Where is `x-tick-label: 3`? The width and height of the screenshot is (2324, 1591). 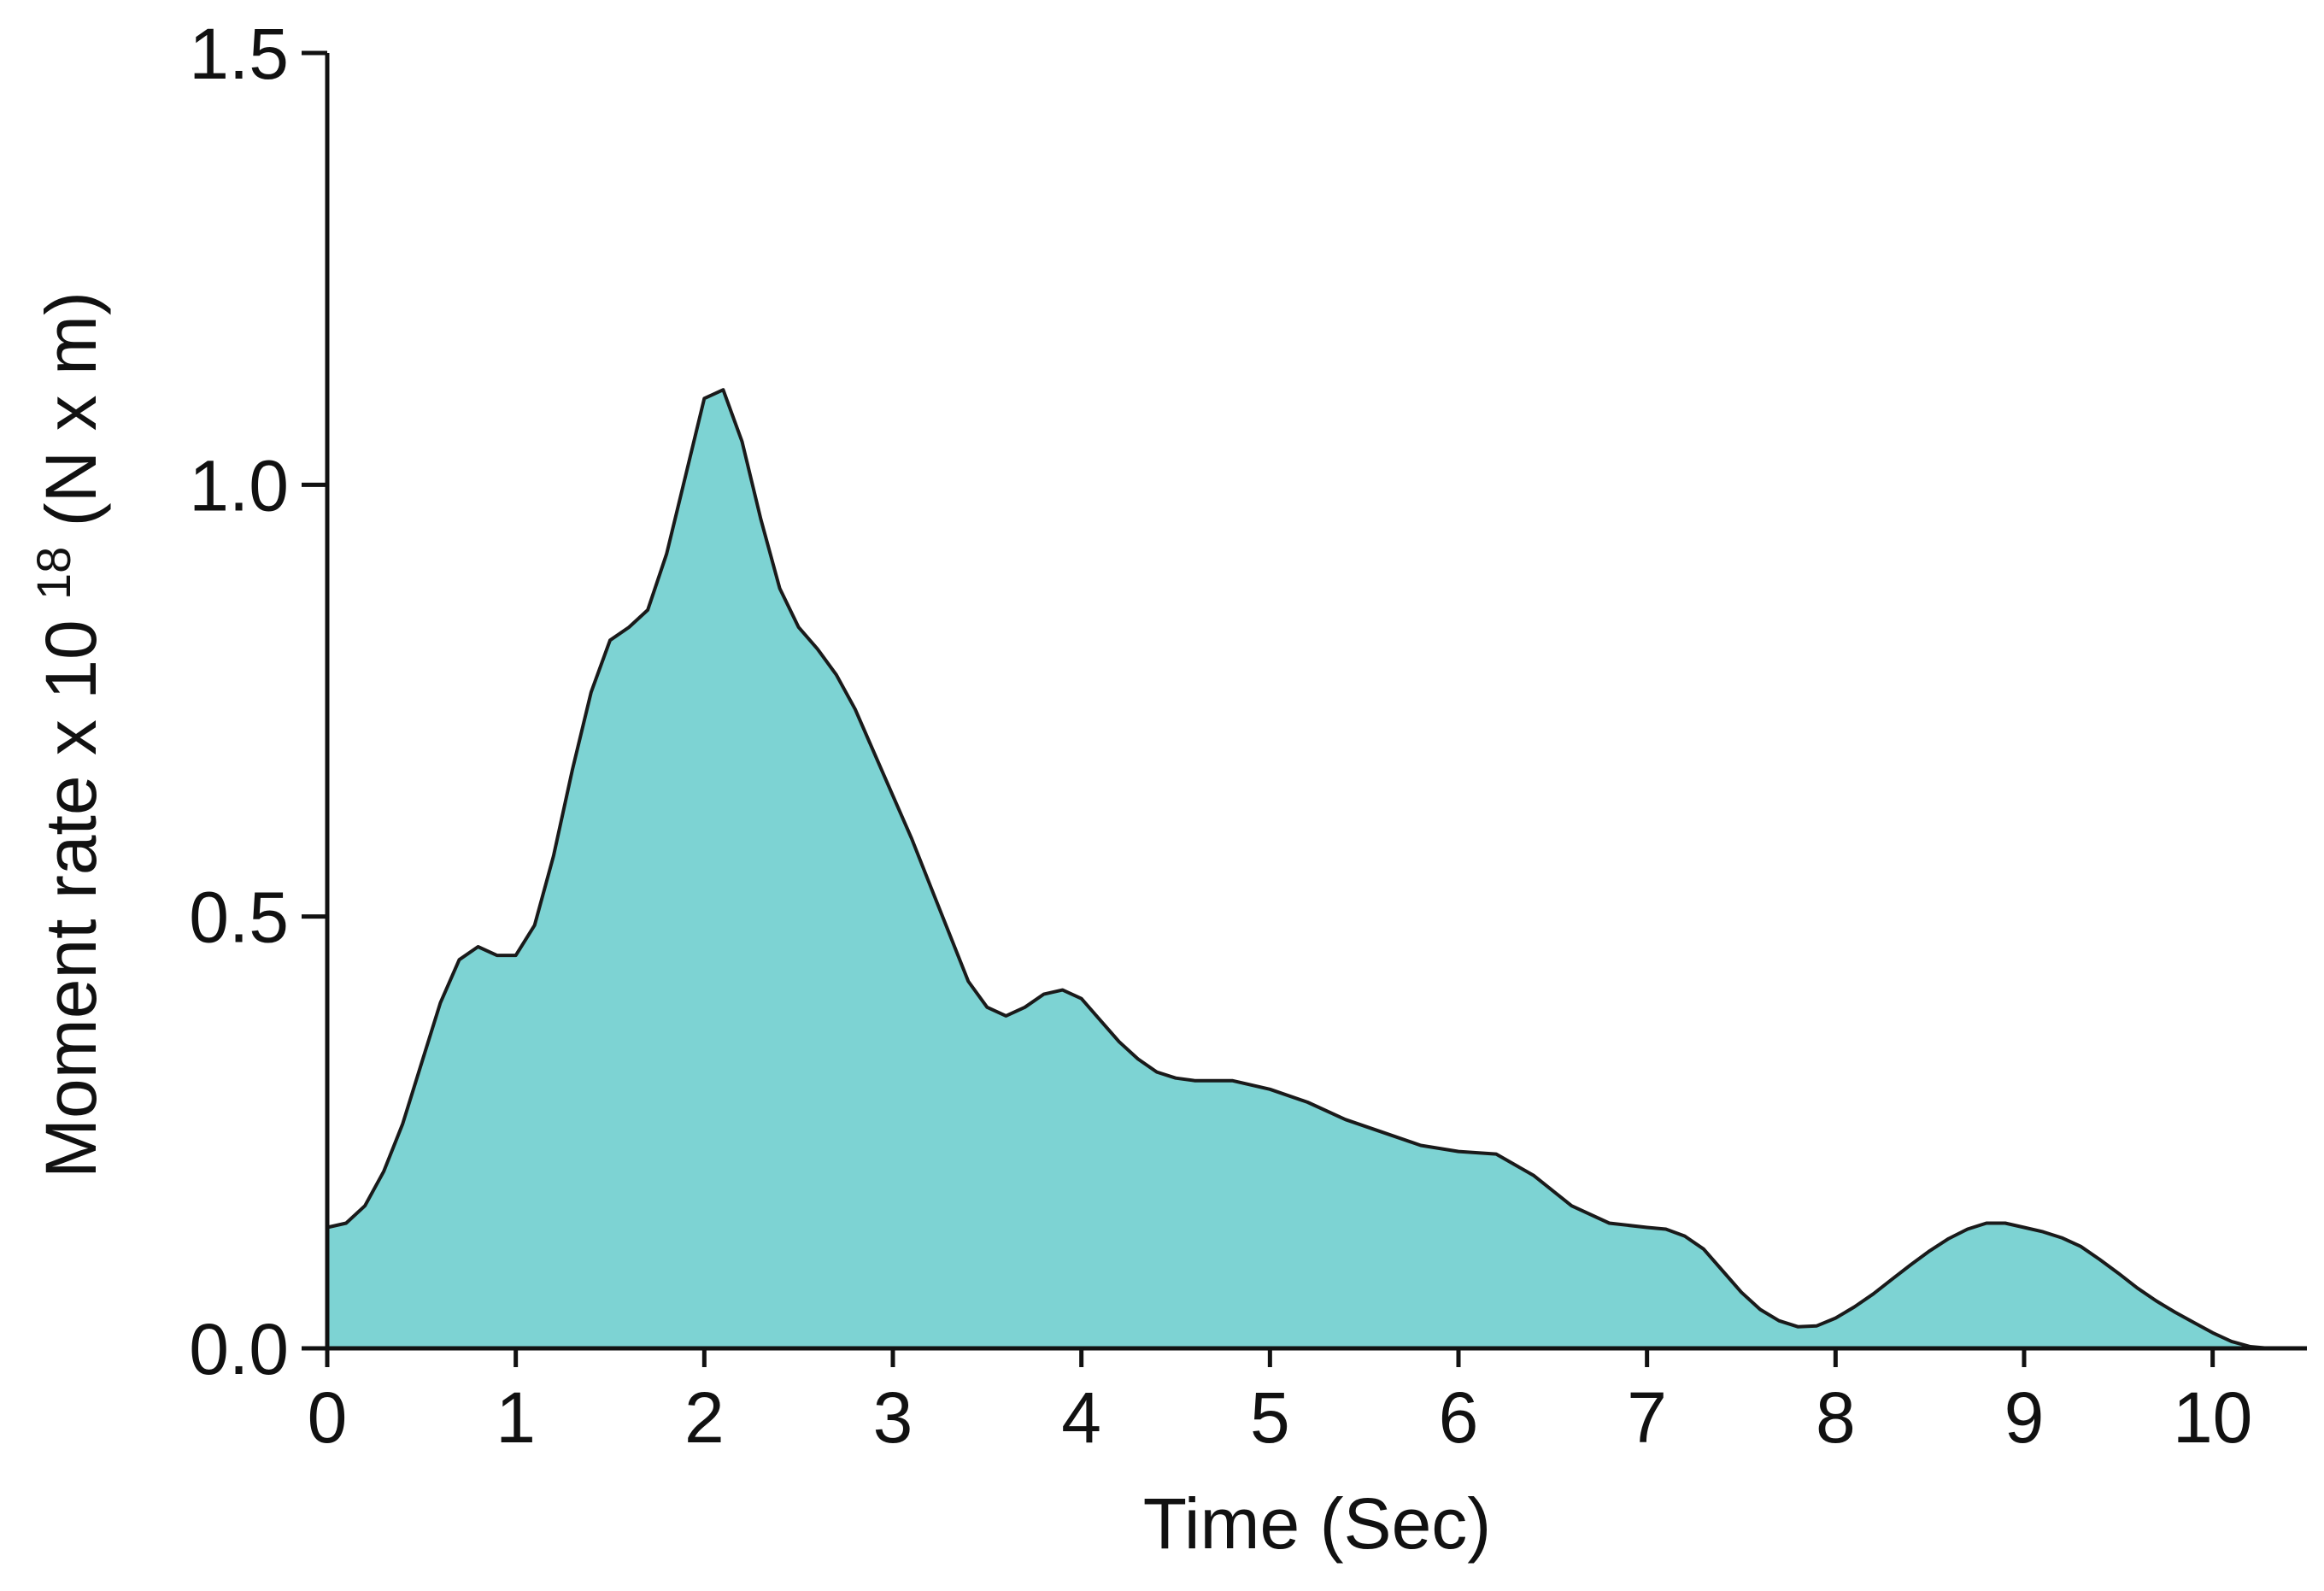
x-tick-label: 3 is located at coordinates (893, 1418).